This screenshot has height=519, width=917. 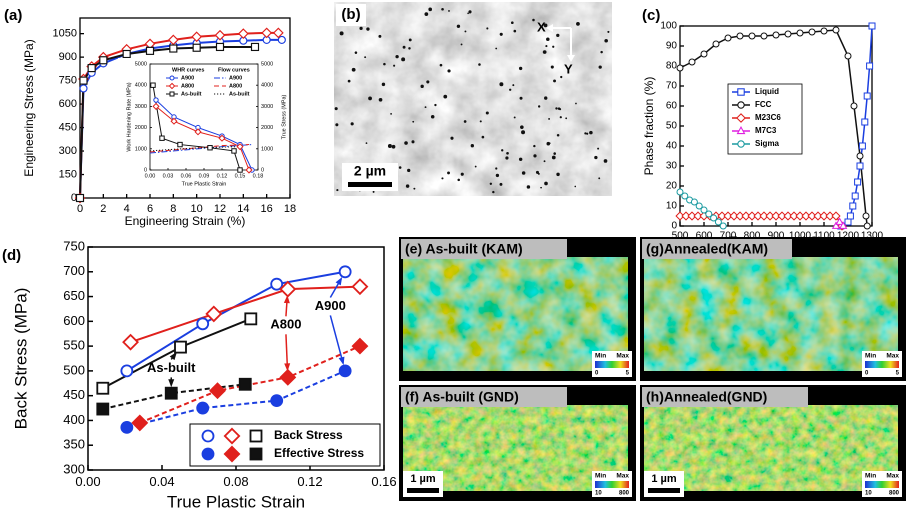 I want to click on y2-tick-label: 0, so click(x=262, y=170).